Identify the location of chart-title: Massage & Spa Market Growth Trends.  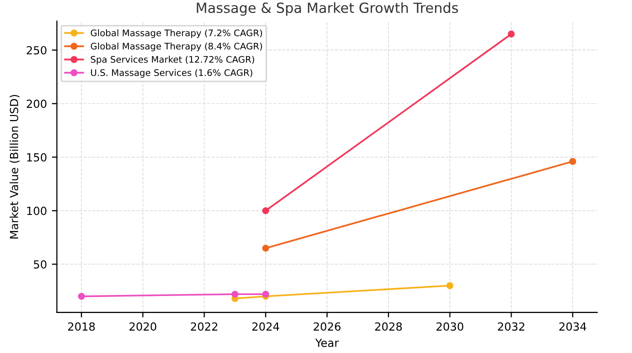
(327, 9).